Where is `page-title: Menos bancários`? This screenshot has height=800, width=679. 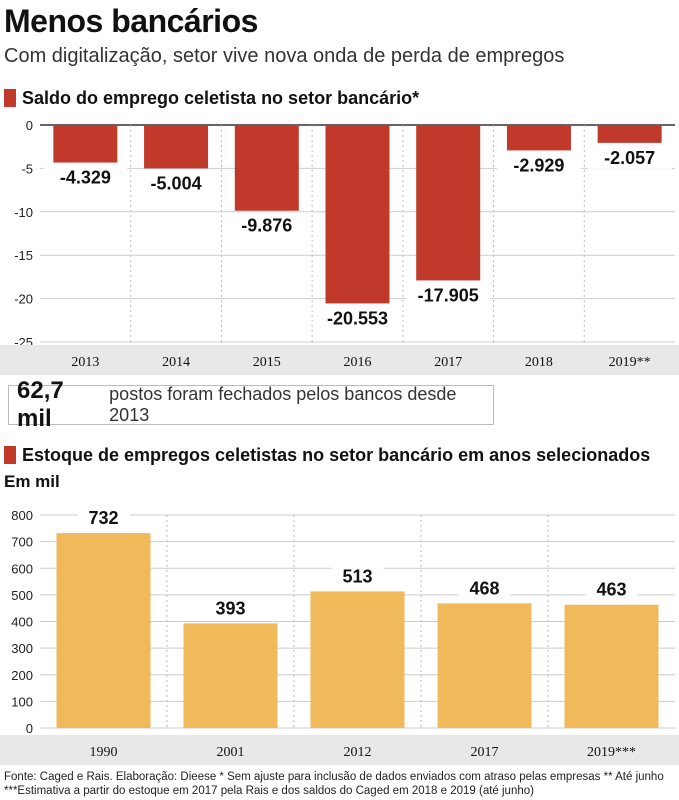
page-title: Menos bancários is located at coordinates (131, 21).